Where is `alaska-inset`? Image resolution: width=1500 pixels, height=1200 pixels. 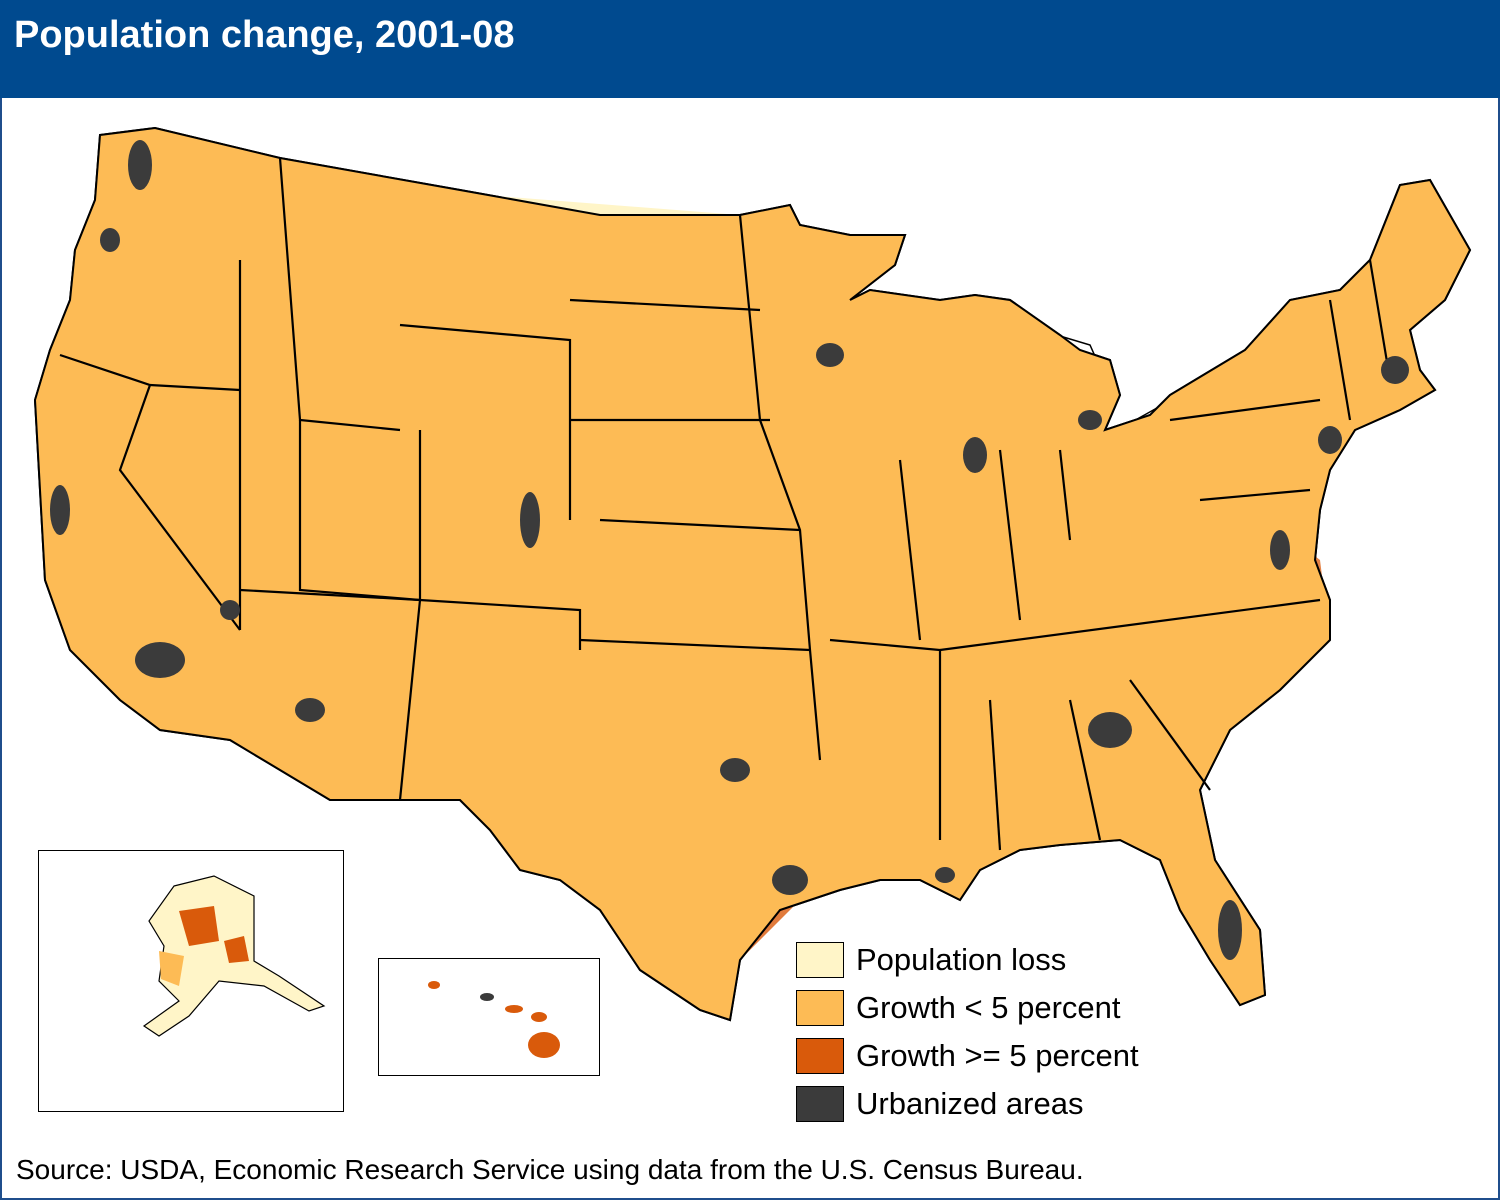
alaska-inset is located at coordinates (191, 981).